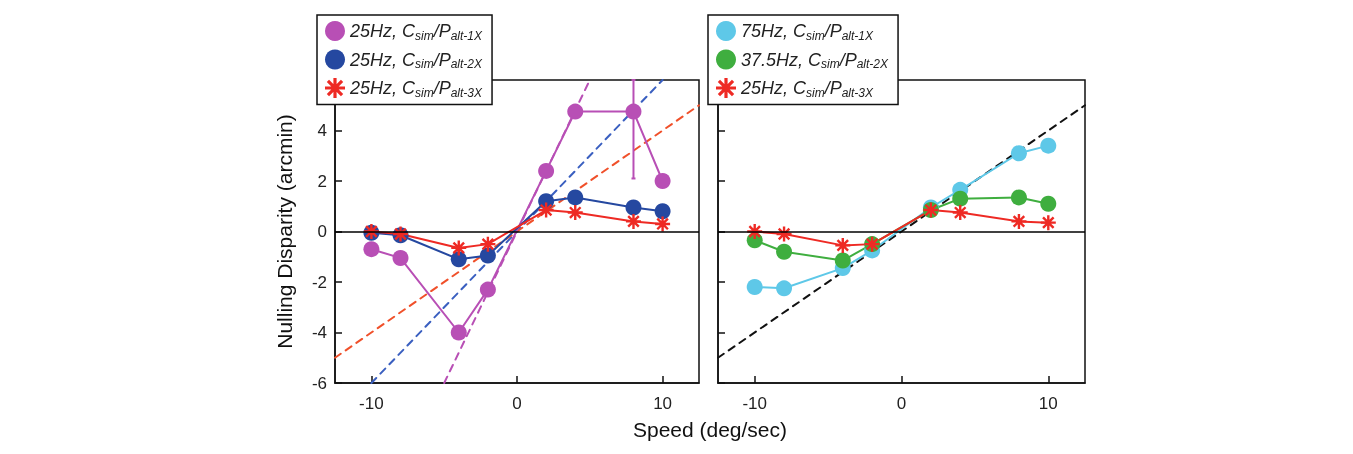  I want to click on y-tick-label: -6, so click(319, 383).